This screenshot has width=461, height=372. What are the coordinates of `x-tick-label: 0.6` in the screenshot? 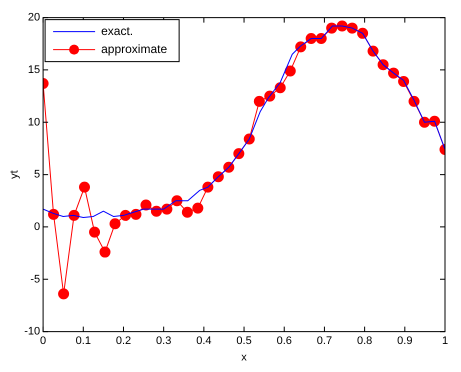 It's located at (284, 341).